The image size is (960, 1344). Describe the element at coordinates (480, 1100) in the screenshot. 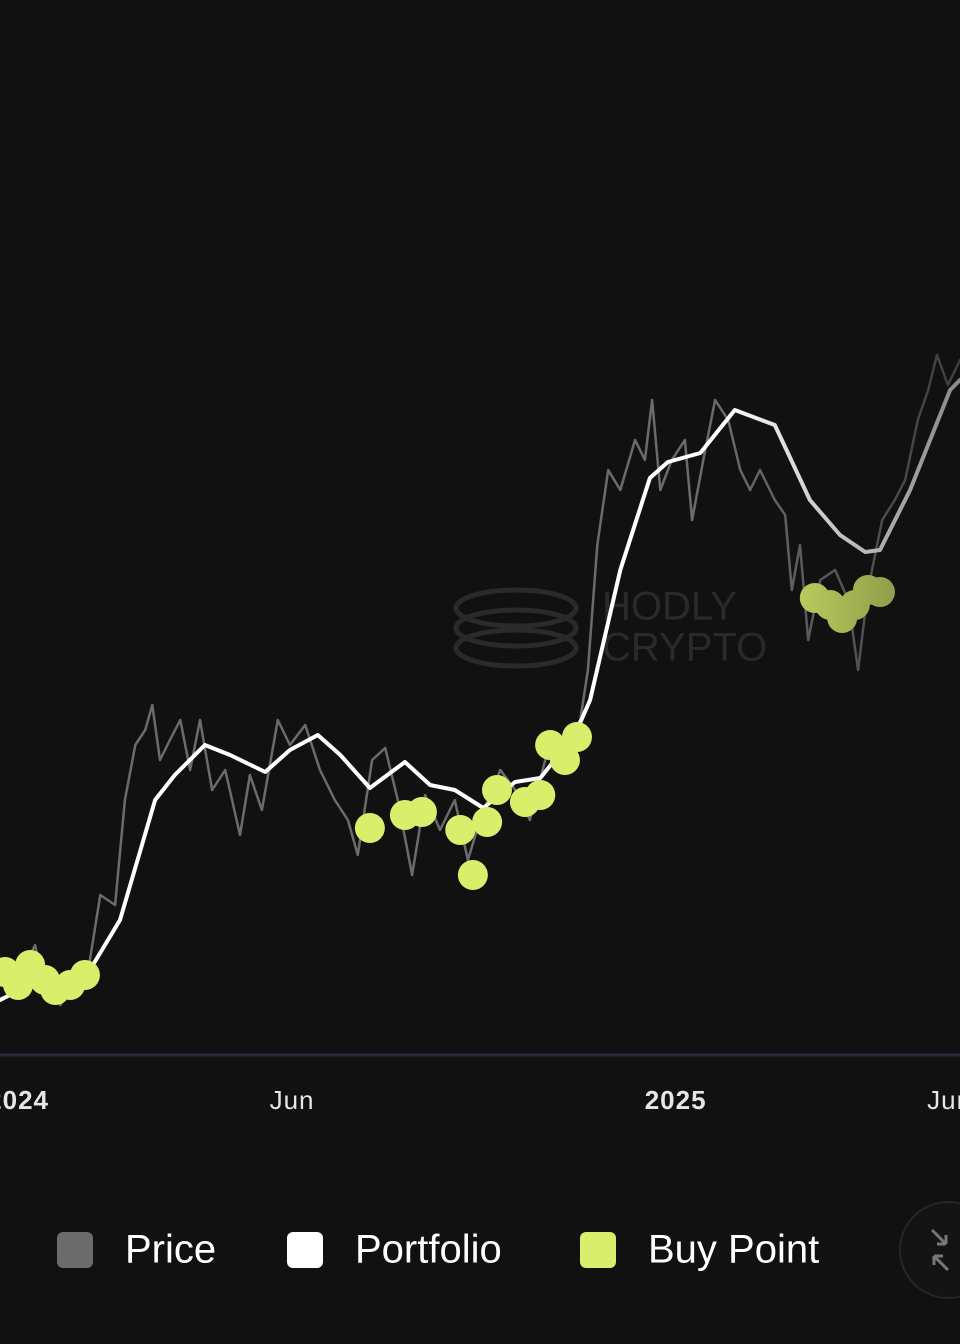

I see `x-axis: 2024 Jun 2025 Jun` at that location.